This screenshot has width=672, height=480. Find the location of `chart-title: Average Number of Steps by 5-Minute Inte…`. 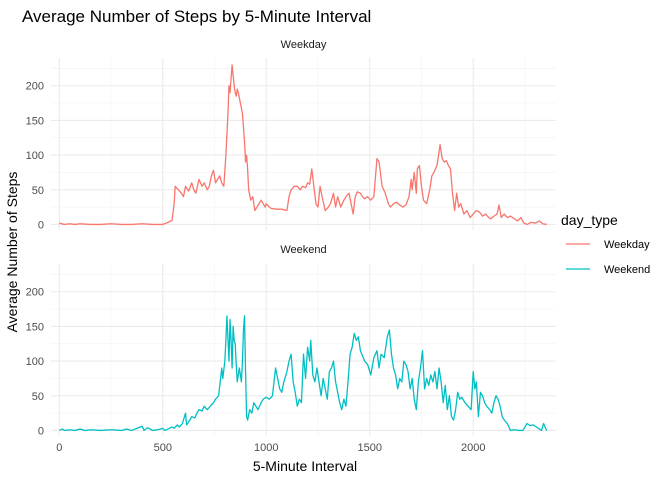

chart-title: Average Number of Steps by 5-Minute Inte… is located at coordinates (196, 16).